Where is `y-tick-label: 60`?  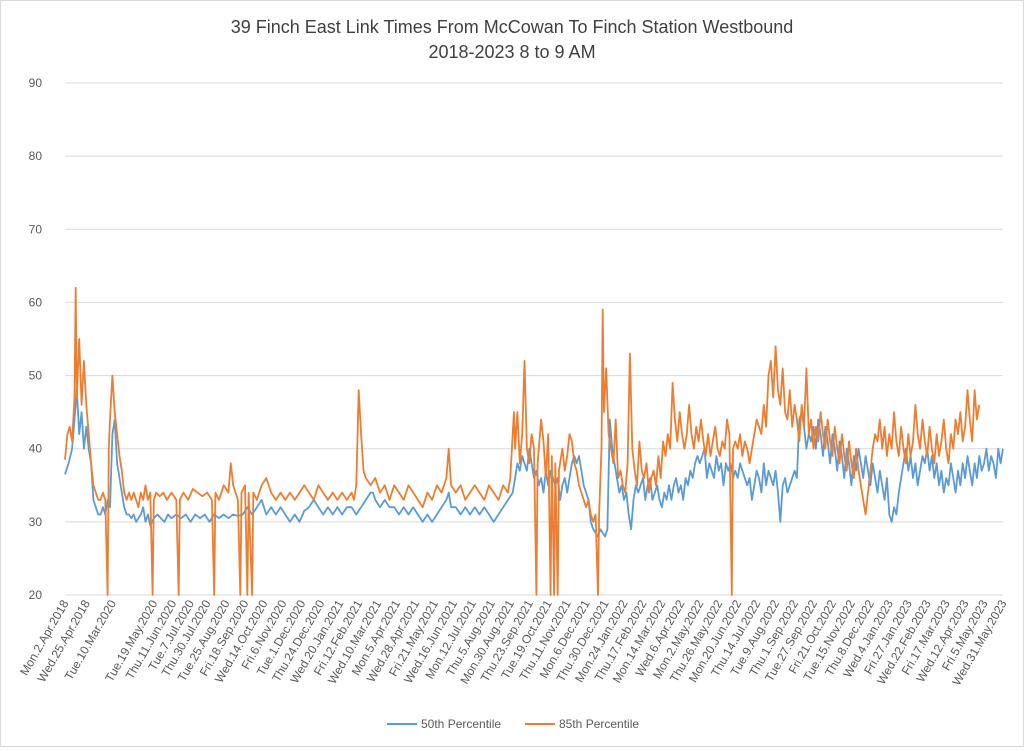
y-tick-label: 60 is located at coordinates (36, 302).